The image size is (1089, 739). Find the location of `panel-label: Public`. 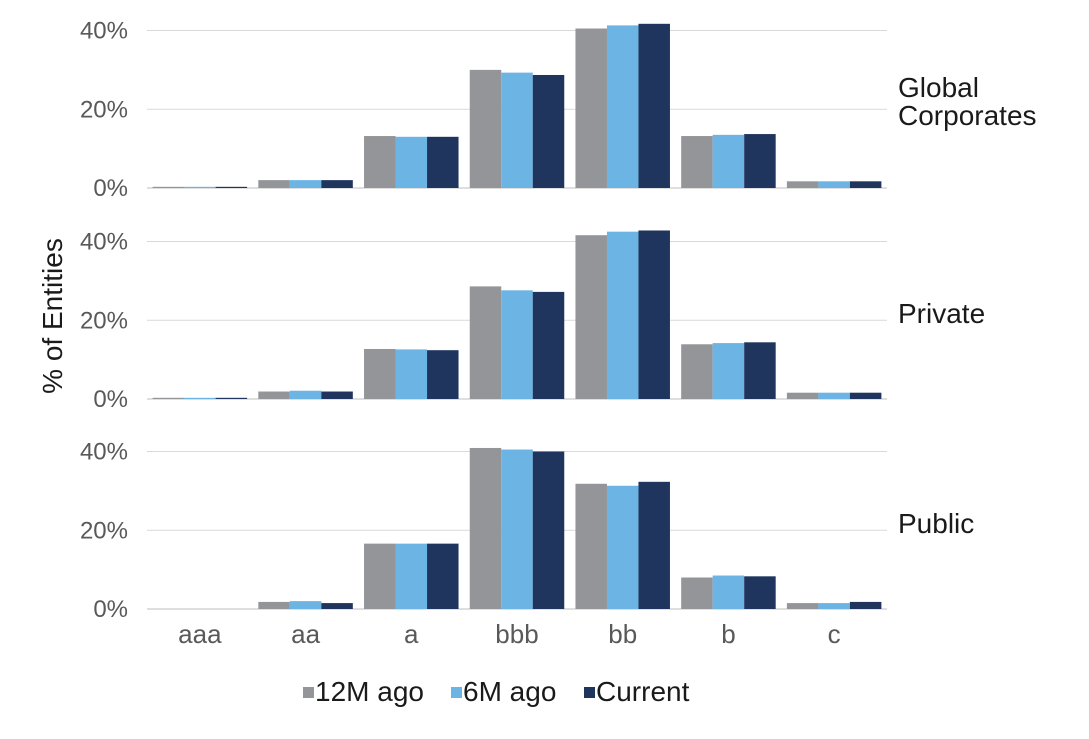

panel-label: Public is located at coordinates (936, 523).